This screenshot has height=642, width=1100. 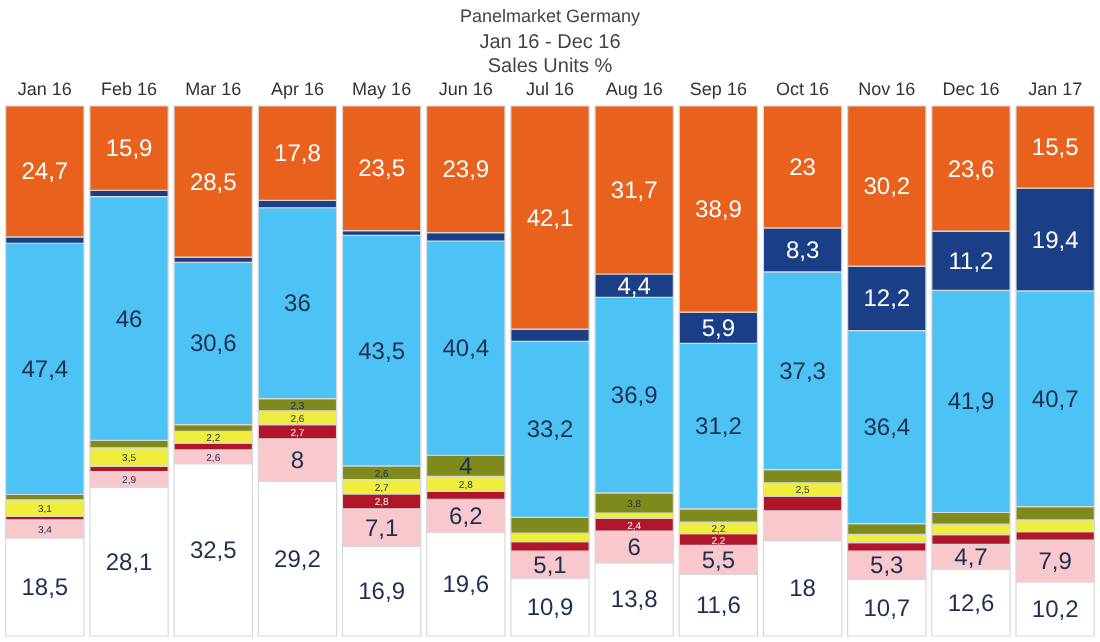 What do you see at coordinates (1055, 147) in the screenshot?
I see `data-label: 15,5` at bounding box center [1055, 147].